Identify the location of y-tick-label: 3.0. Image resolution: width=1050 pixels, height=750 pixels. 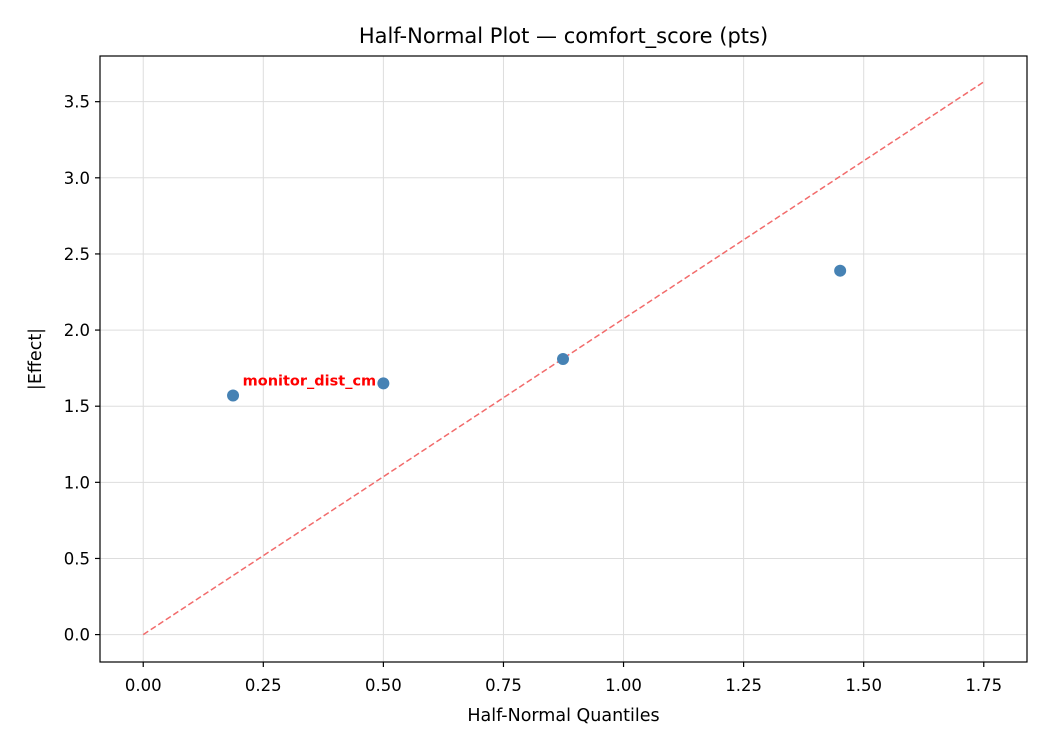
(77, 178).